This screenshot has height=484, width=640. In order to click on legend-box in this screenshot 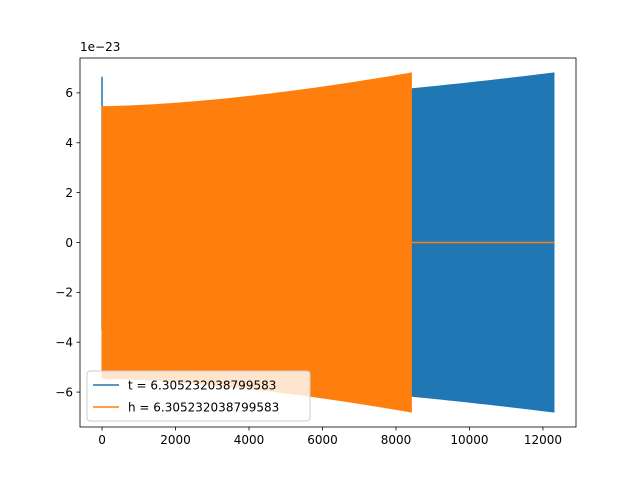, I will do `click(198, 396)`.